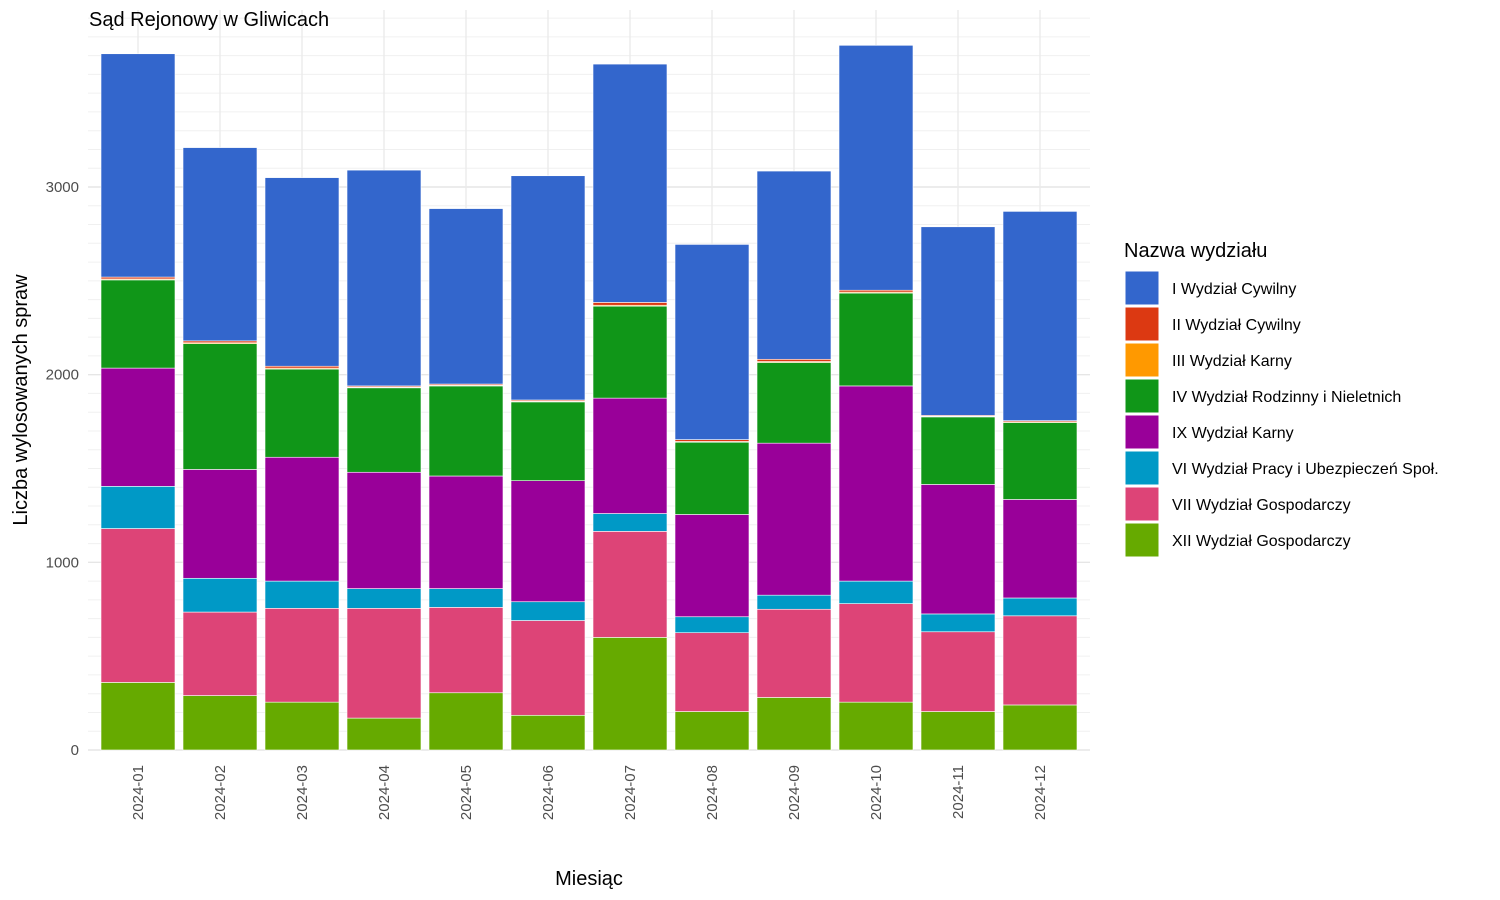 The width and height of the screenshot is (1500, 900). Describe the element at coordinates (1305, 469) in the screenshot. I see `legend-label: VI Wydział Pracy i Ubezpieczeń Społ.` at that location.